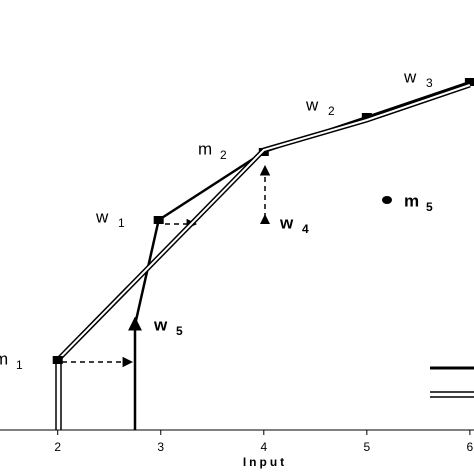 The width and height of the screenshot is (474, 474). Describe the element at coordinates (387, 200) in the screenshot. I see `point` at that location.